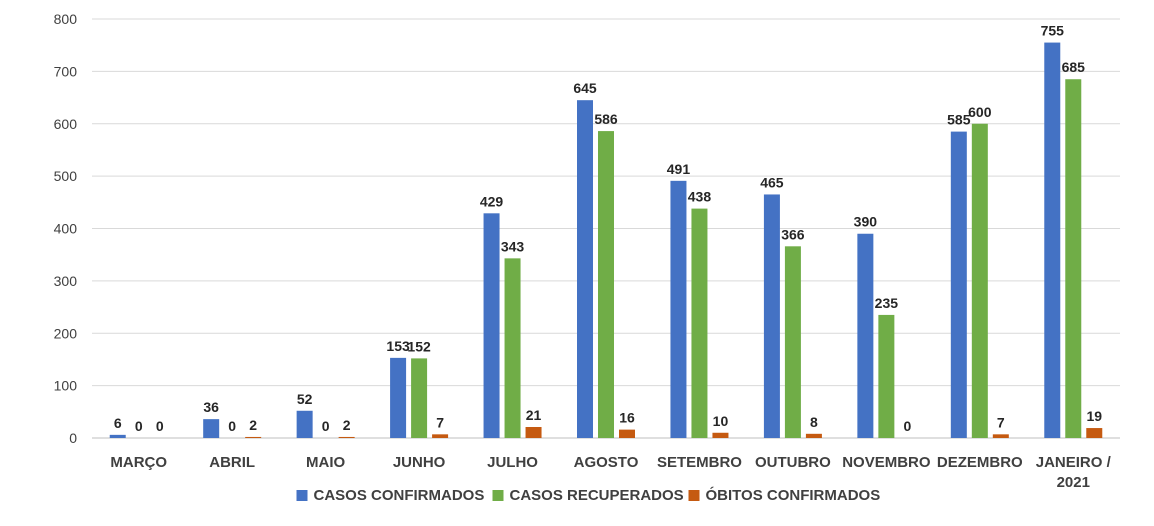 This screenshot has width=1154, height=526. Describe the element at coordinates (772, 182) in the screenshot. I see `data-label: 465` at that location.